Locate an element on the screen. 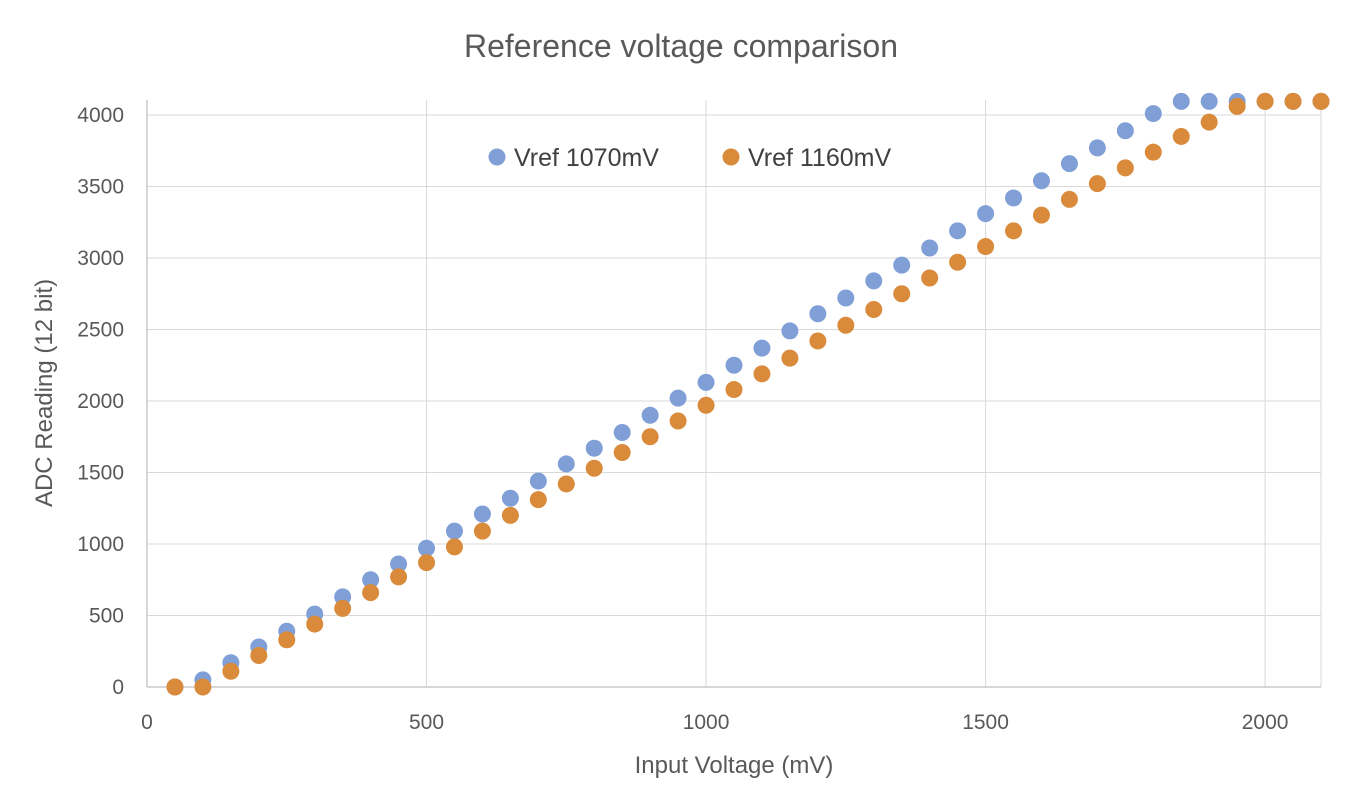 The image size is (1362, 786). y-tick-label: 2500 is located at coordinates (100, 330).